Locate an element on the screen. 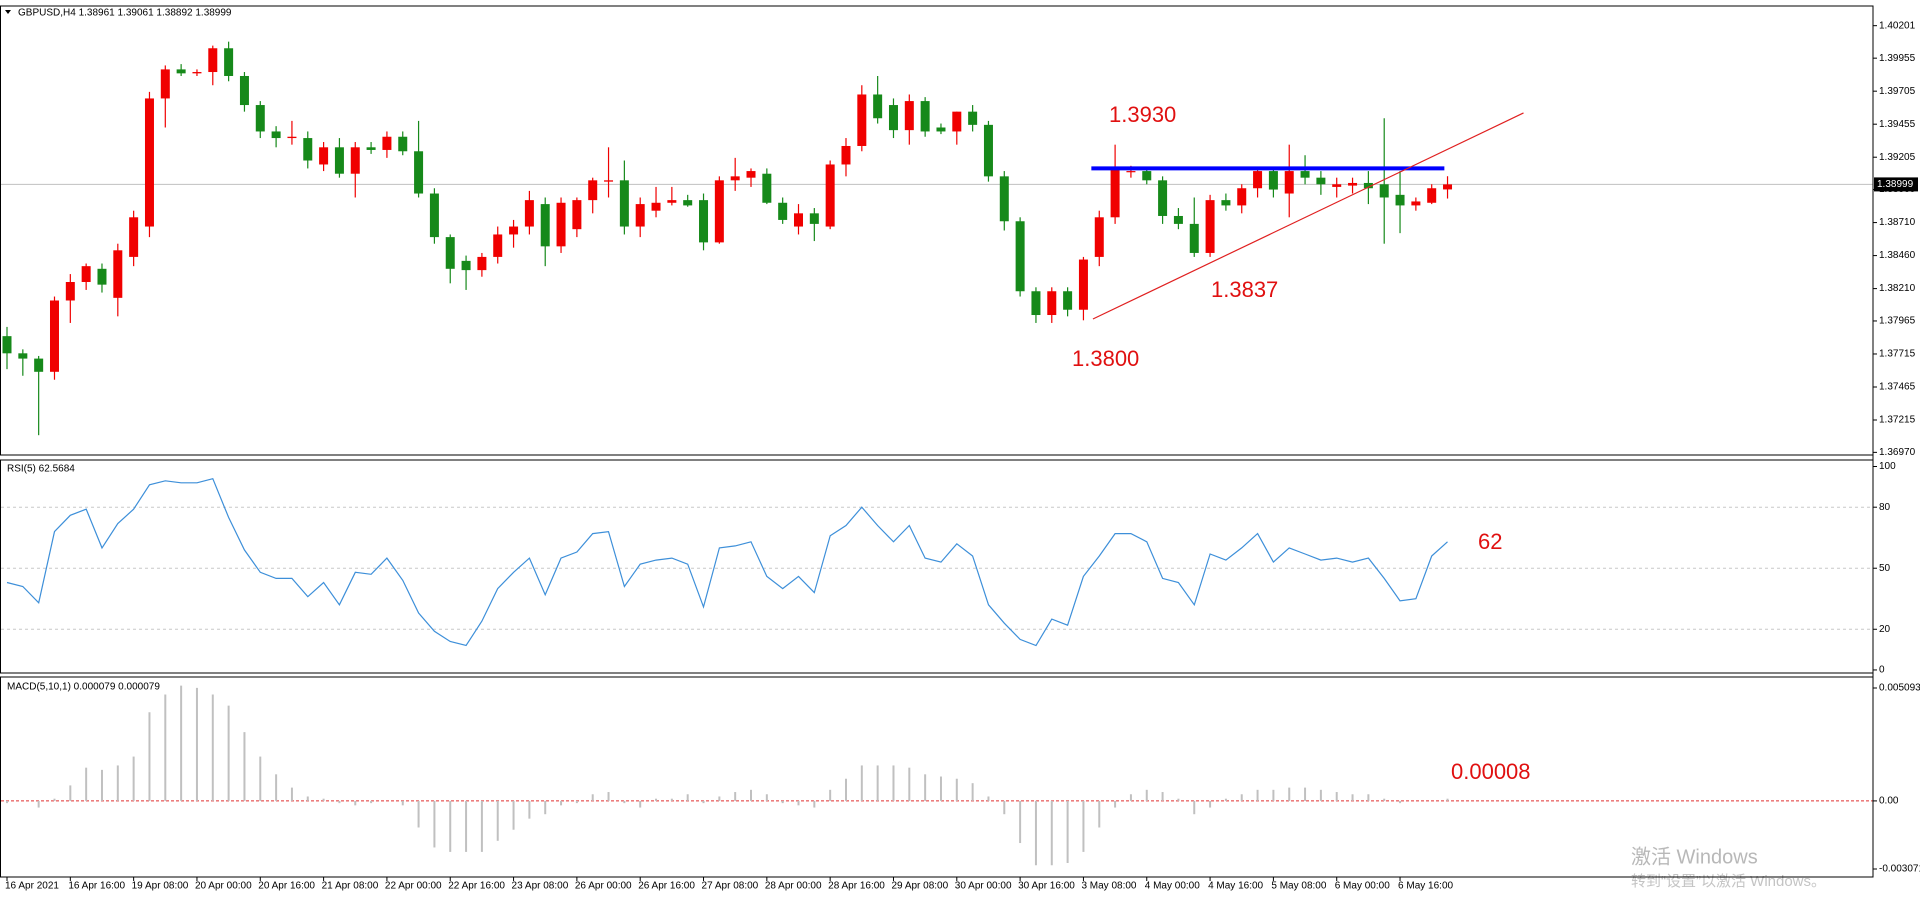  y-tick-label: 100 is located at coordinates (1887, 466).